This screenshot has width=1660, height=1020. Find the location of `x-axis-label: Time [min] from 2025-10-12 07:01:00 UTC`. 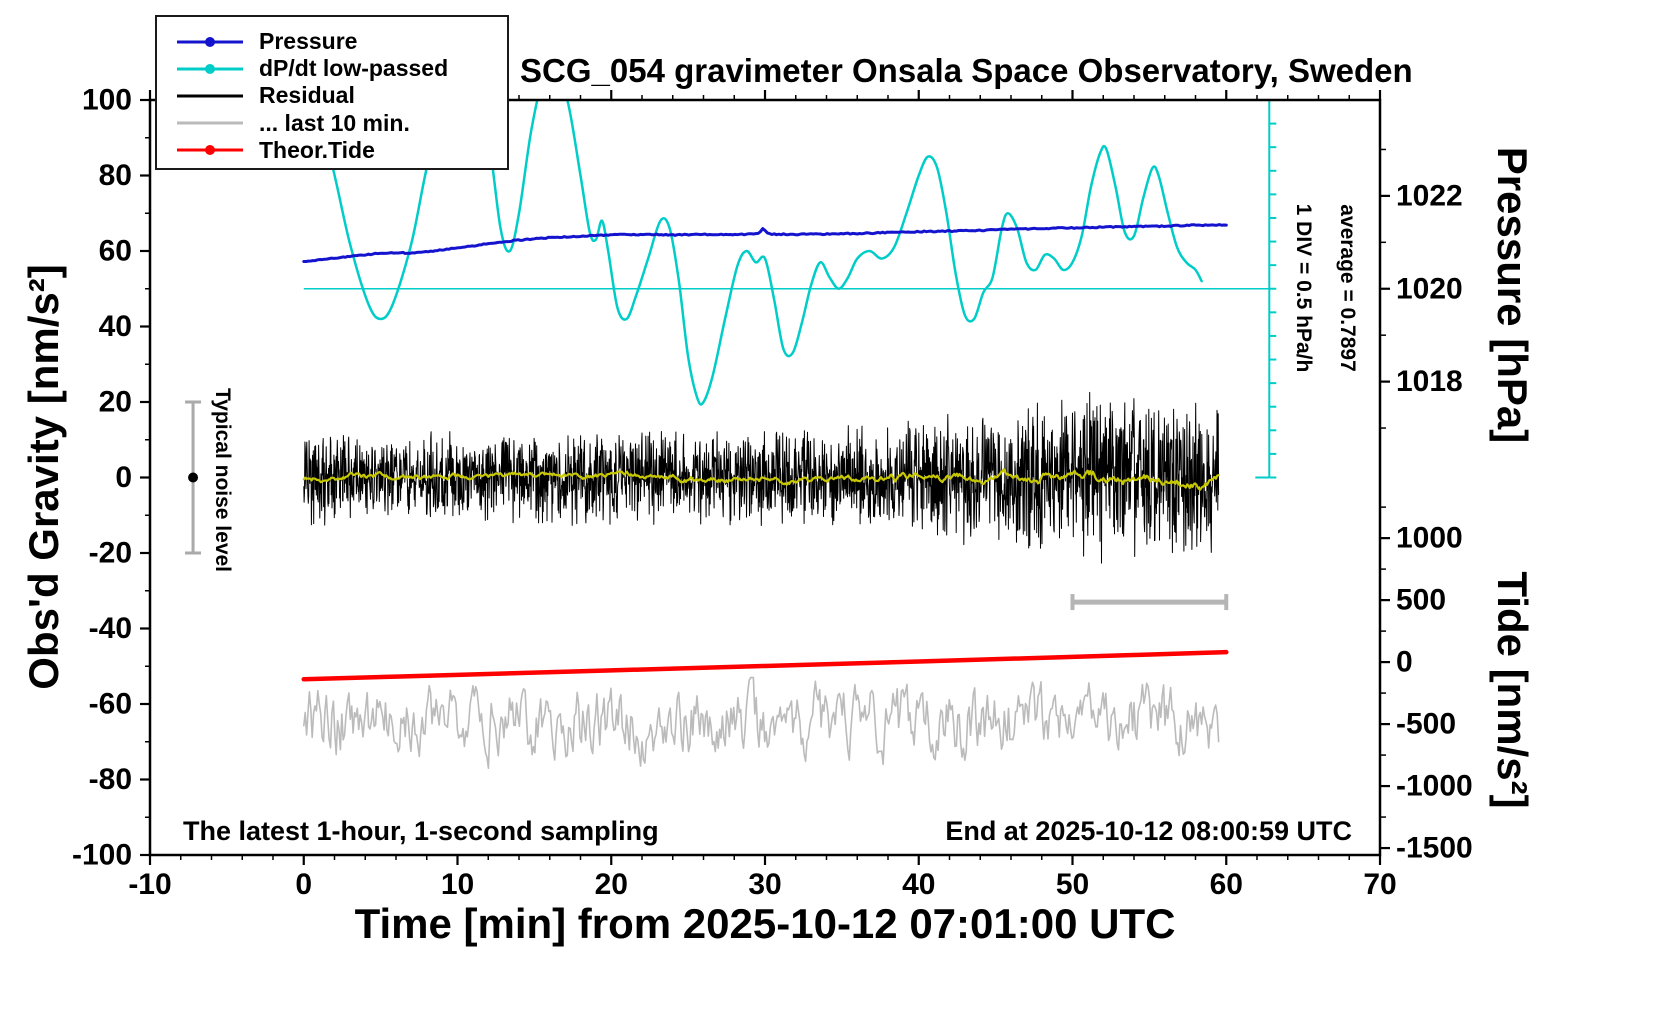

x-axis-label: Time [min] from 2025-10-12 07:01:00 UTC is located at coordinates (765, 923).